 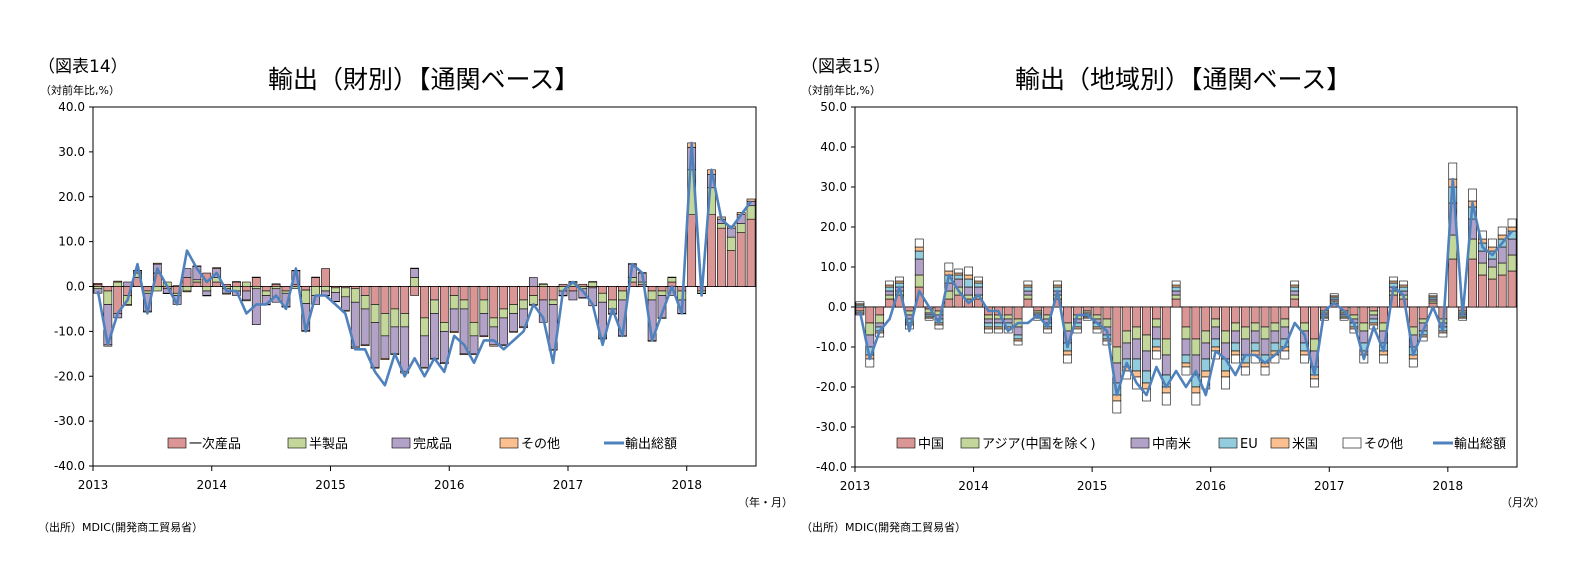 I want to click on x-tick-label: 2018, so click(x=1448, y=486).